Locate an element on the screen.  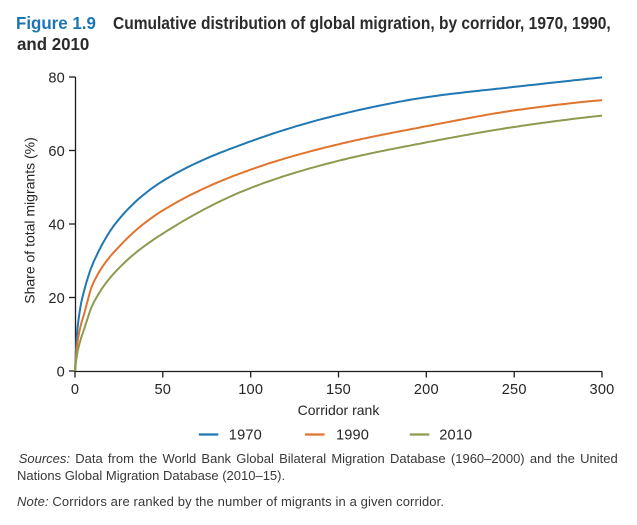
svg-text: 1970 is located at coordinates (245, 435).